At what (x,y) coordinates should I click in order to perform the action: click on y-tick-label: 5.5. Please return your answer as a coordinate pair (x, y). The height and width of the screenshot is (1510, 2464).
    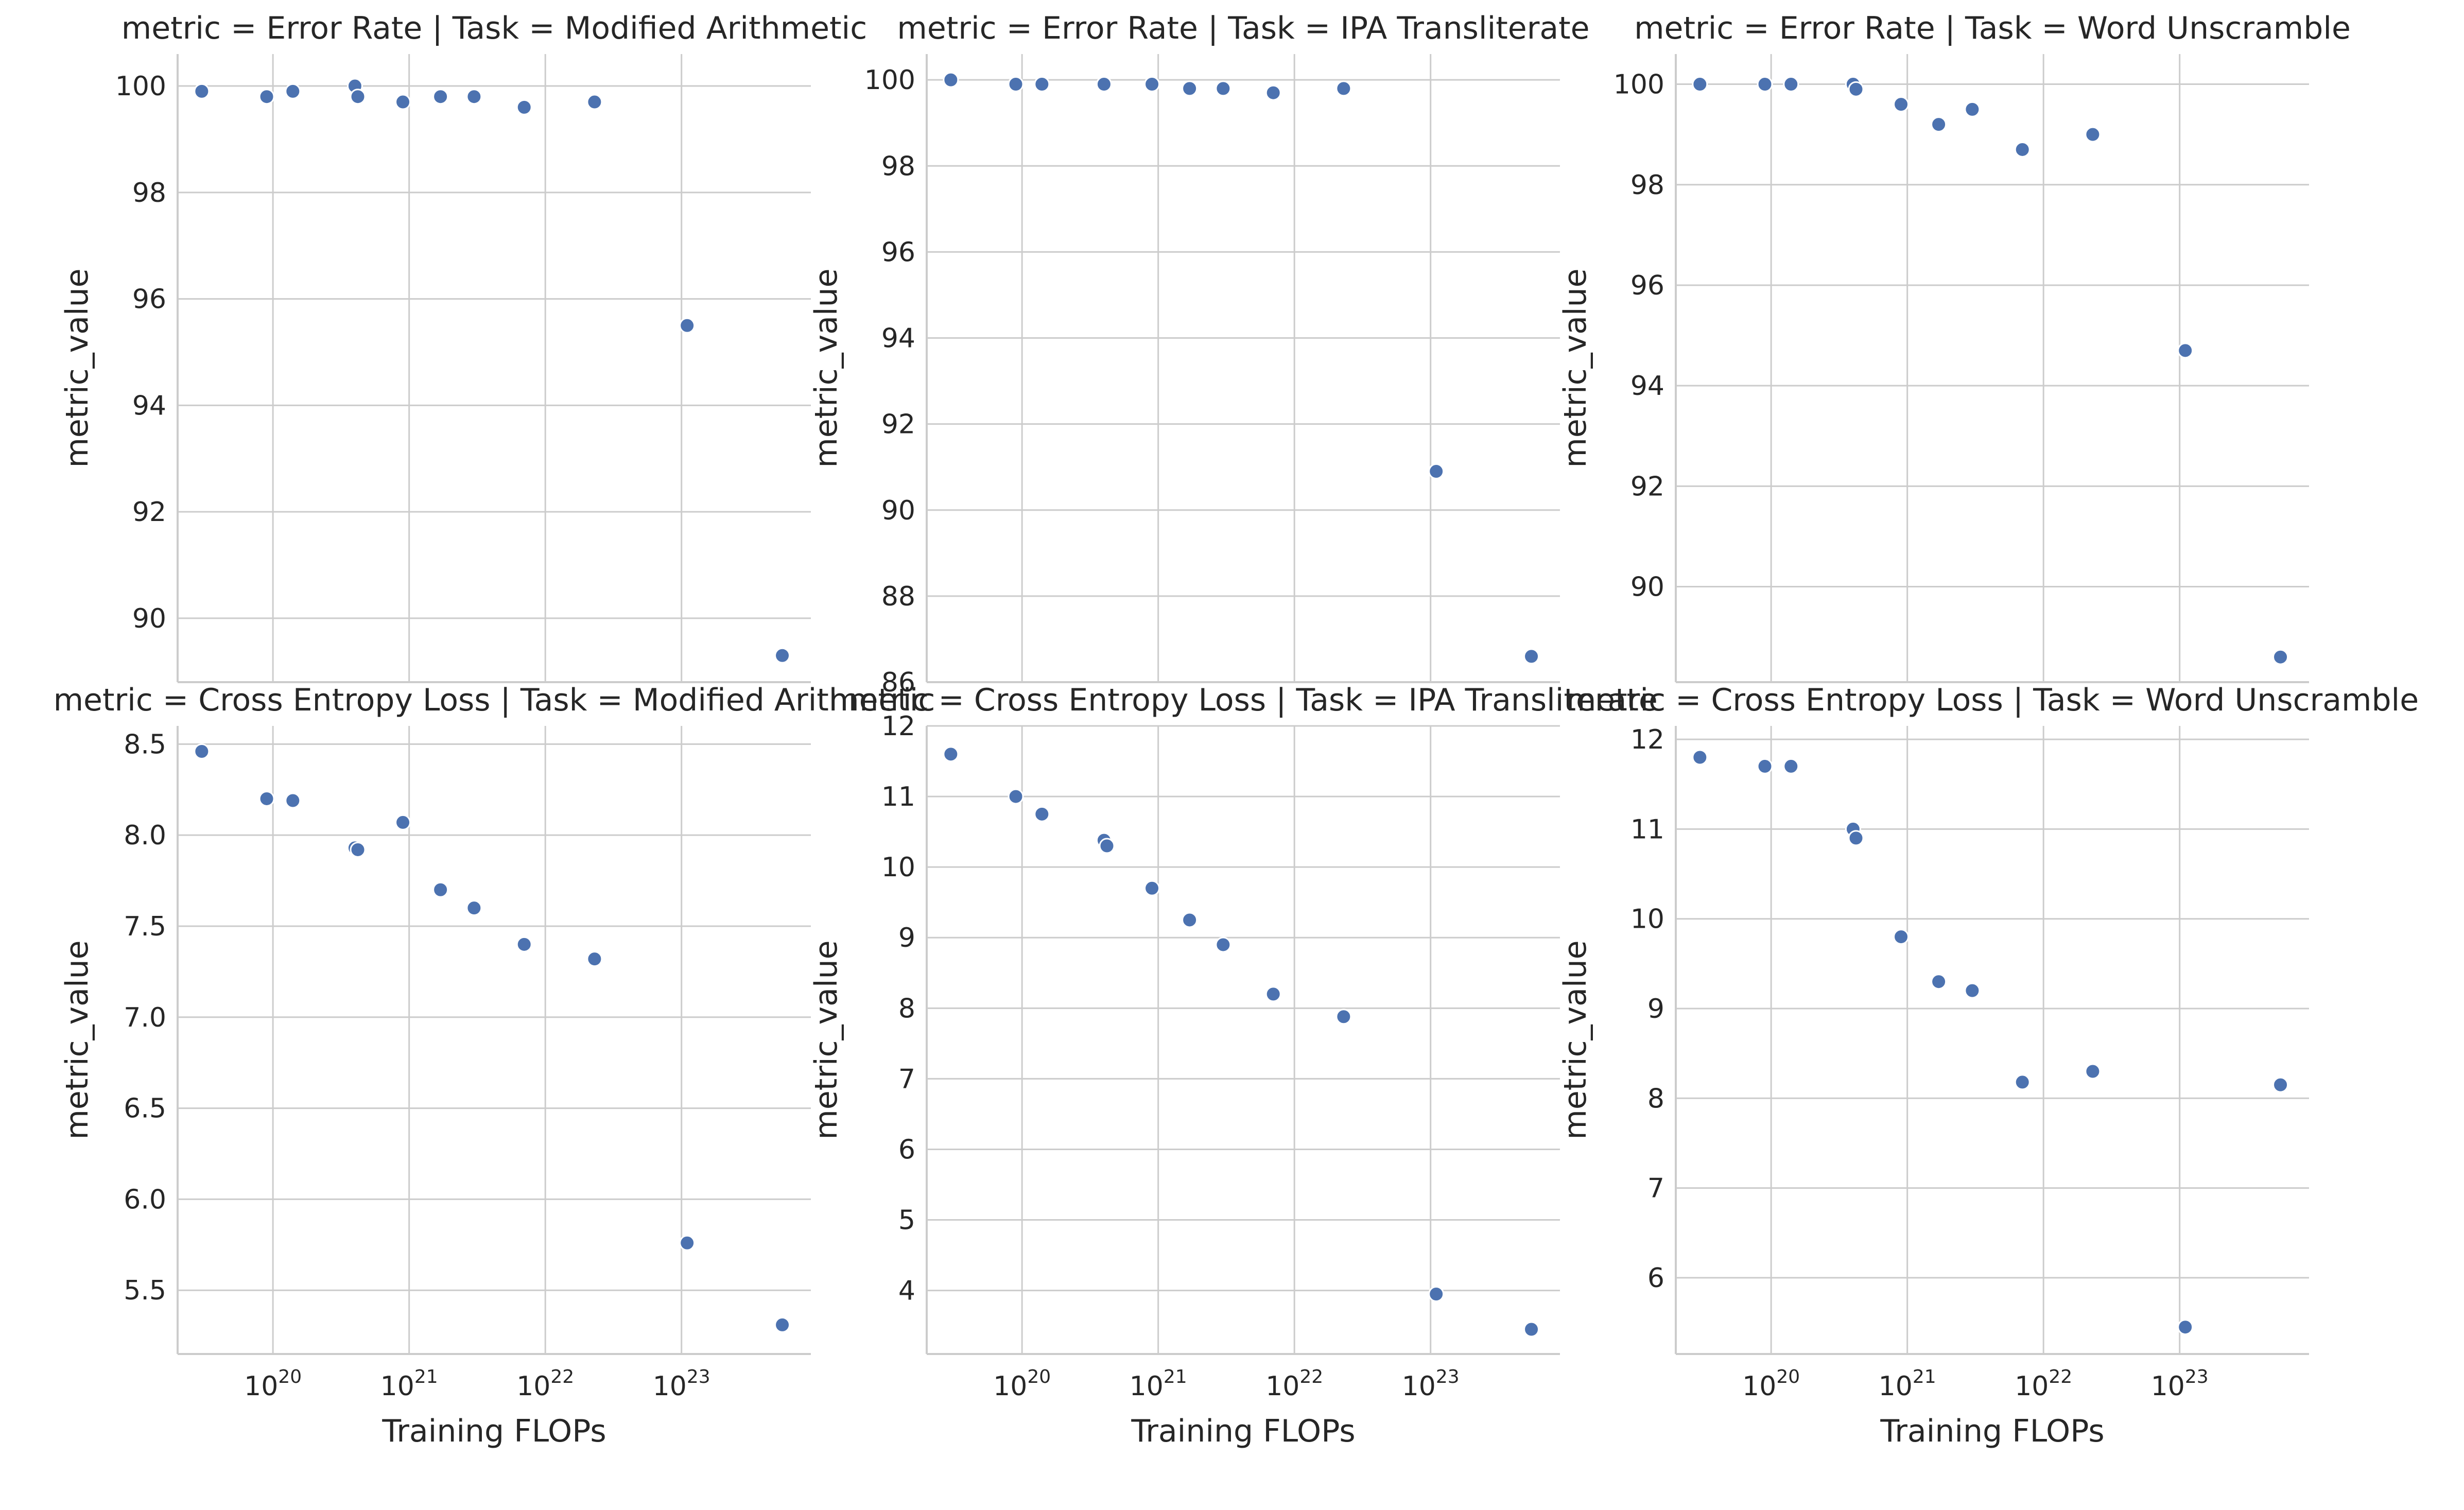
    Looking at the image, I should click on (145, 1290).